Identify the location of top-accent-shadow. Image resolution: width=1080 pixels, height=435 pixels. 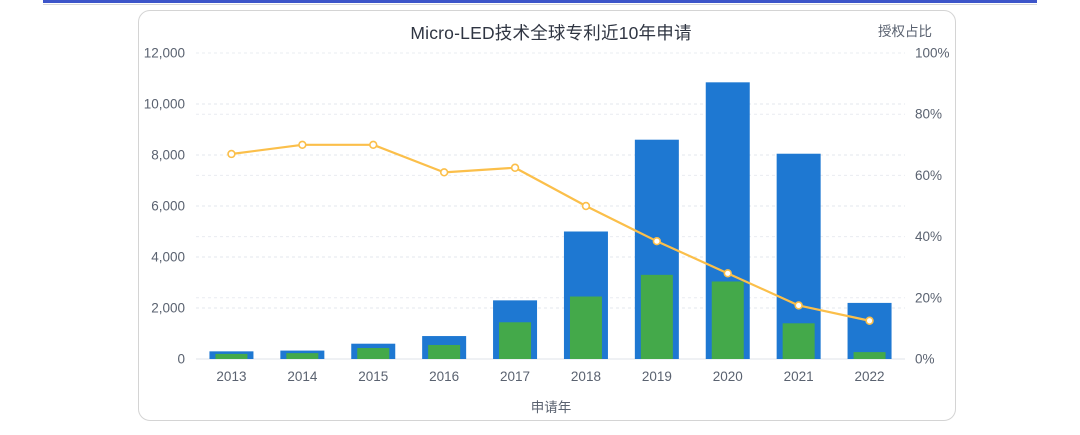
(540, 4).